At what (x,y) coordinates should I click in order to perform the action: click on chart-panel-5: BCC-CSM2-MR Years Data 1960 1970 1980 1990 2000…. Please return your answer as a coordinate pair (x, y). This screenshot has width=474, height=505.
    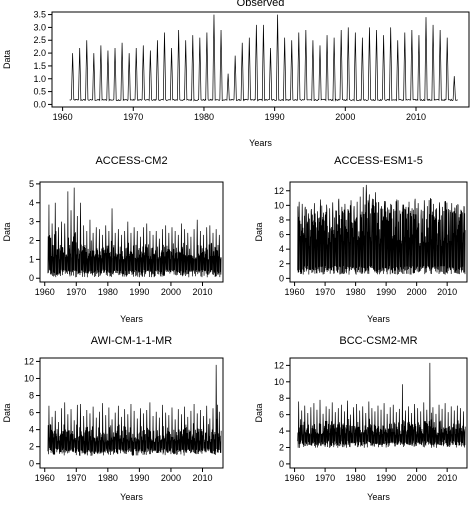
    Looking at the image, I should click on (361, 418).